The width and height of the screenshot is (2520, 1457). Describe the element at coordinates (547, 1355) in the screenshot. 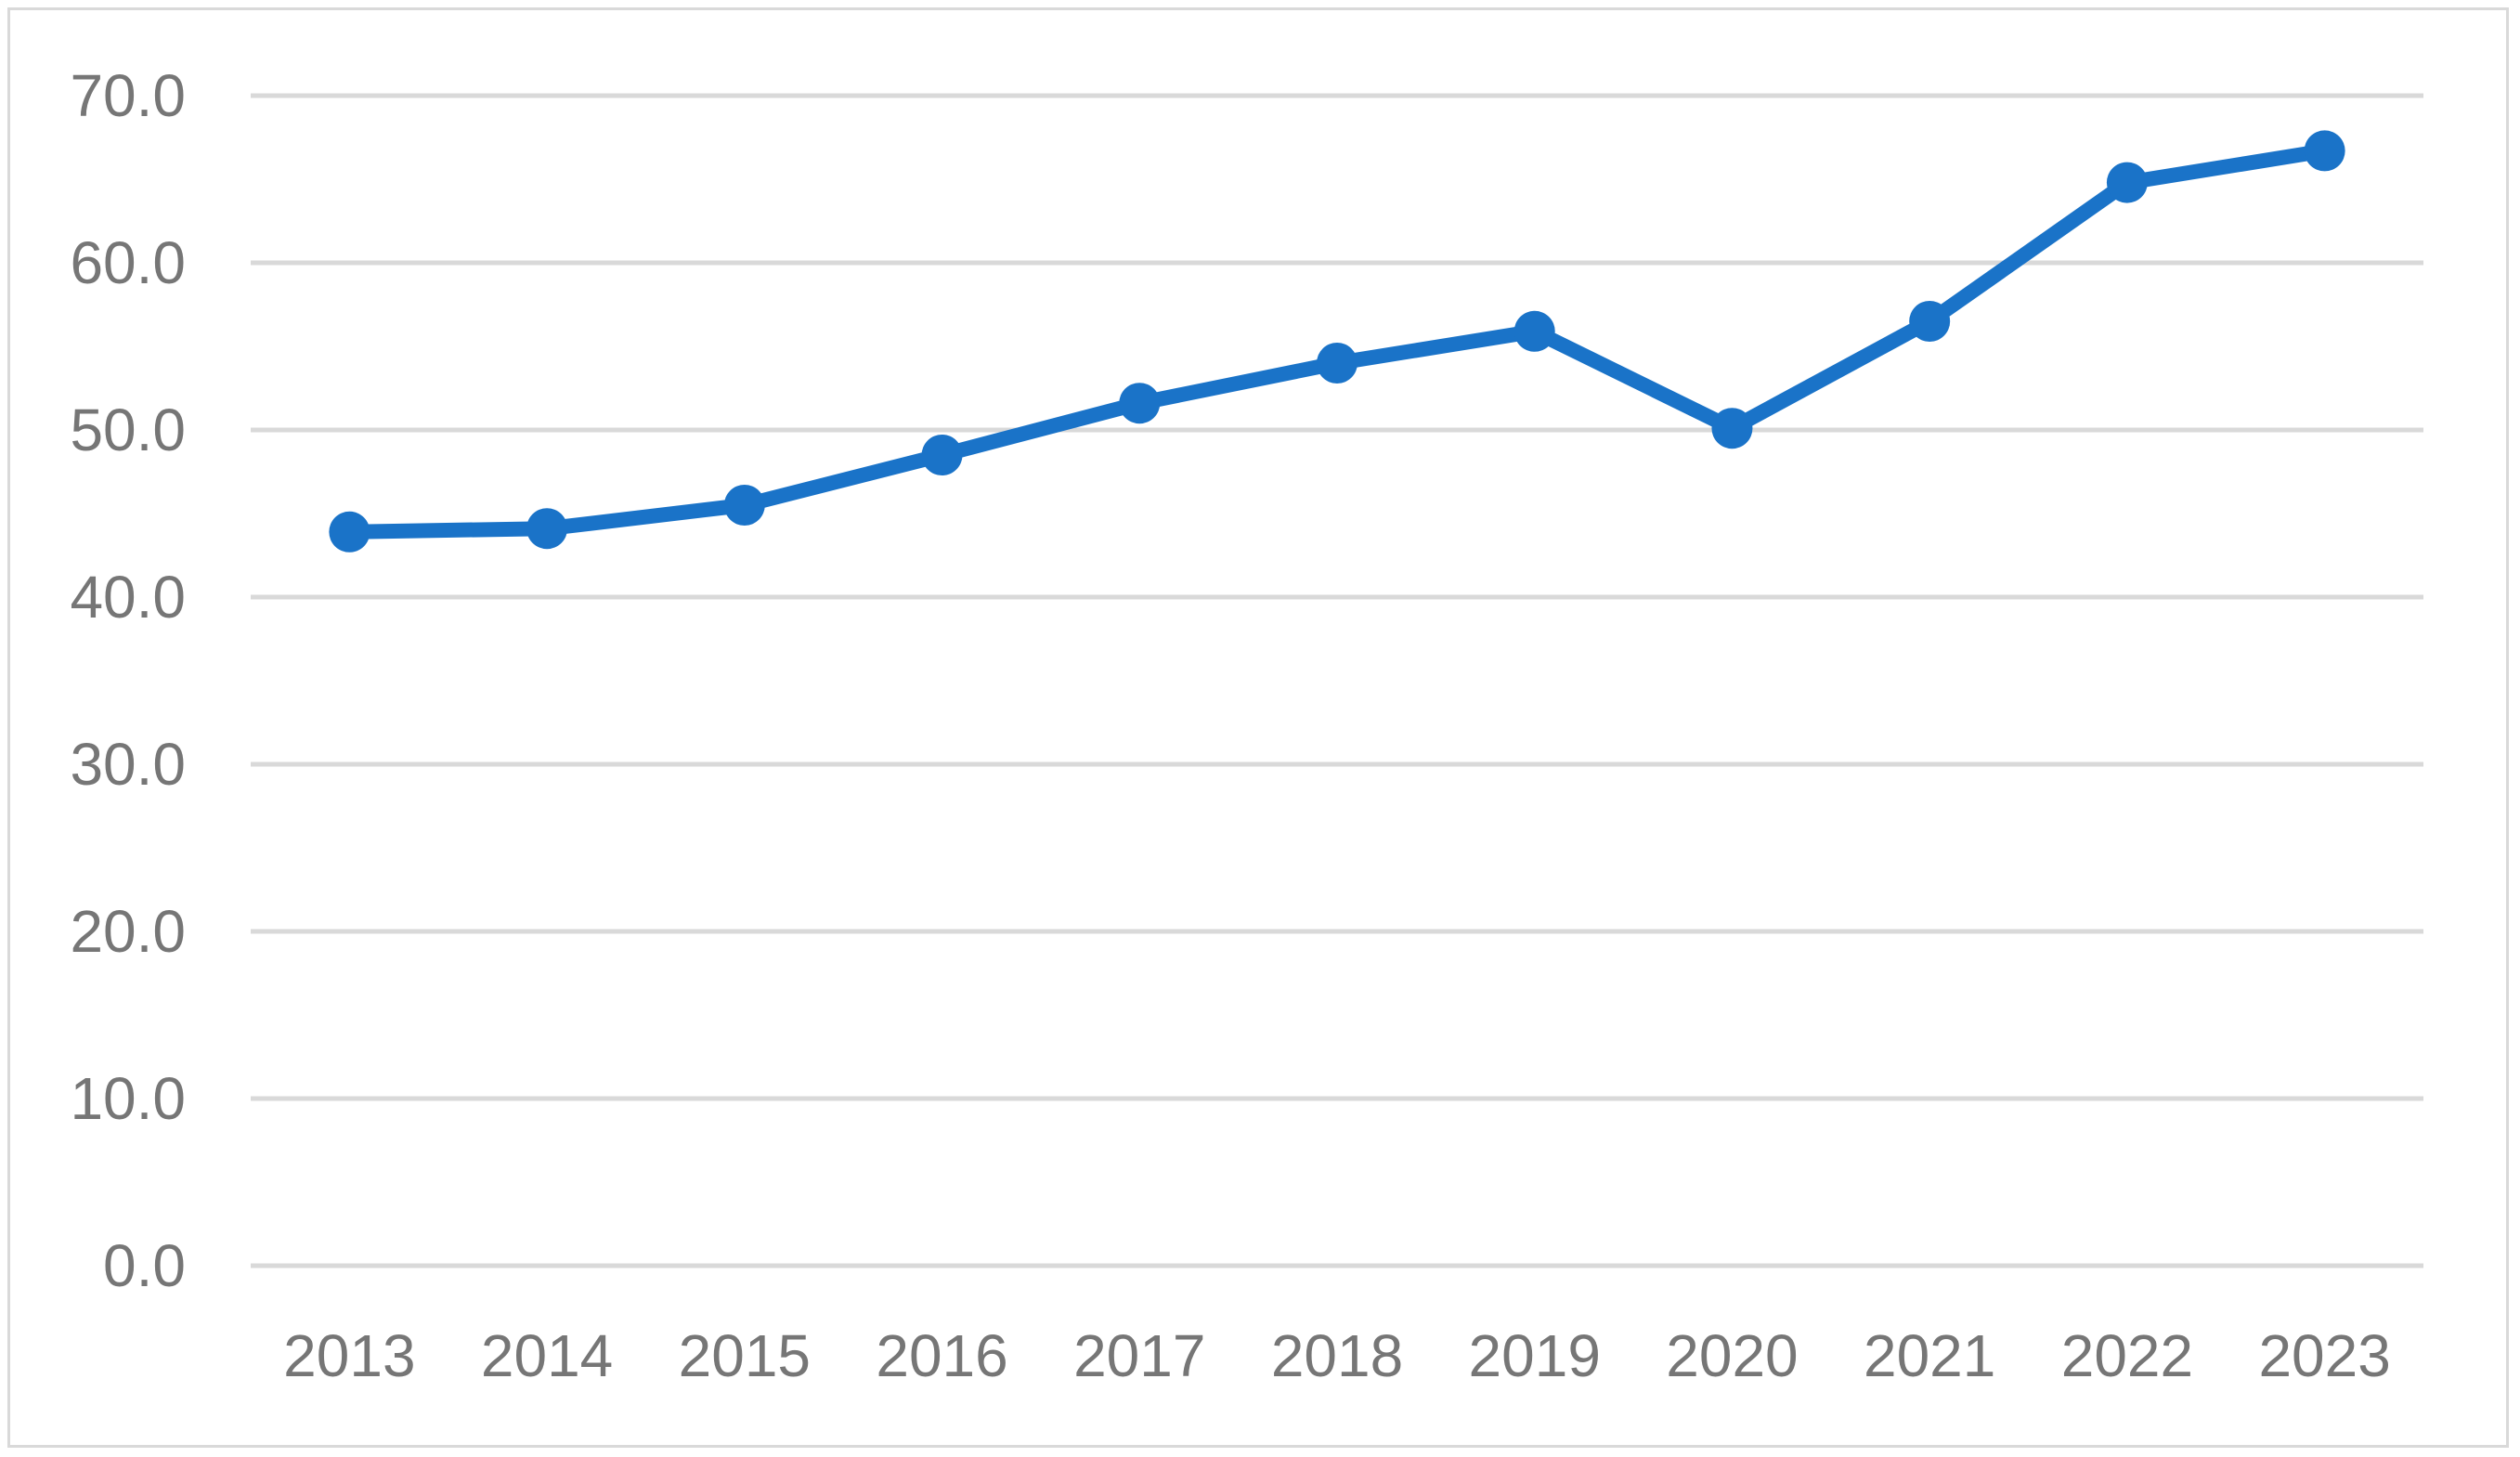

I see `x-tick-label: 2014` at that location.